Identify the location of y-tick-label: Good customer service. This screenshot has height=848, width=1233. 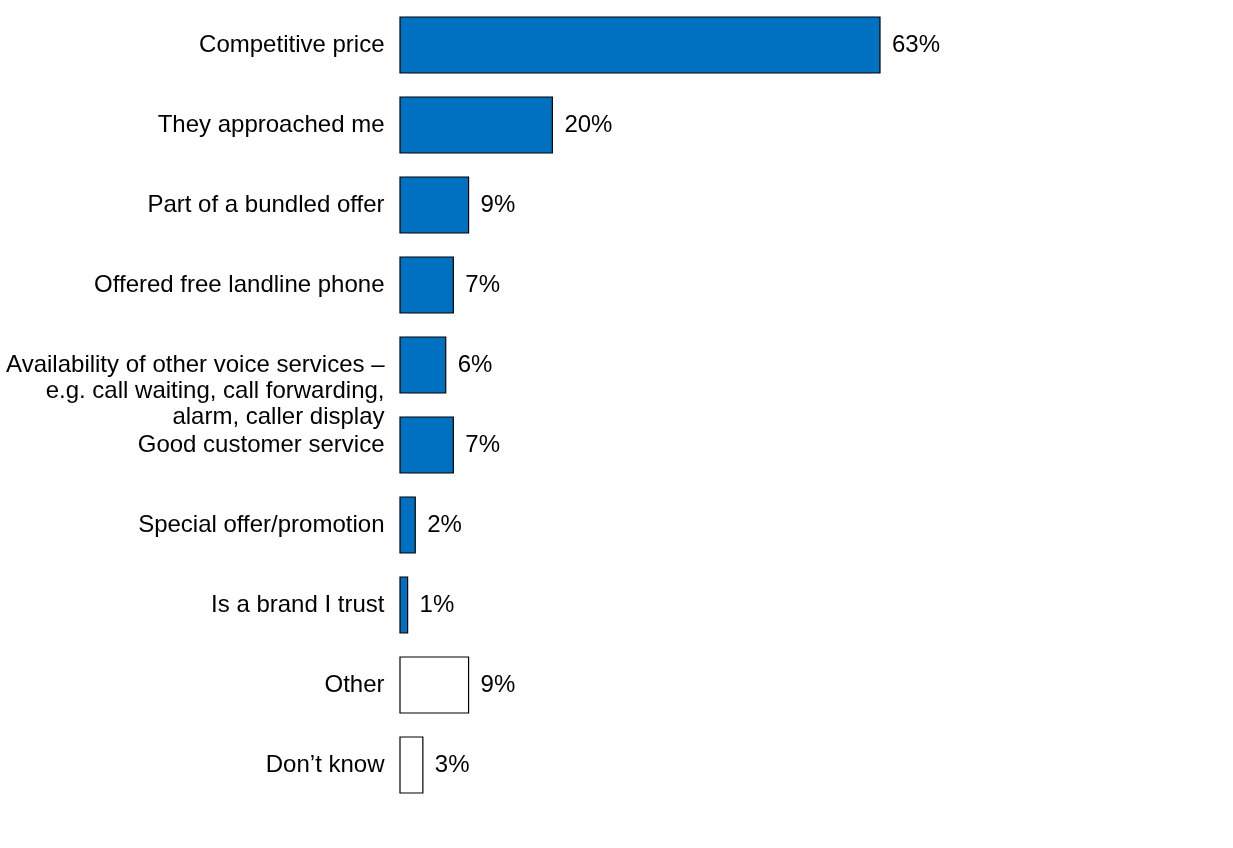
(261, 443).